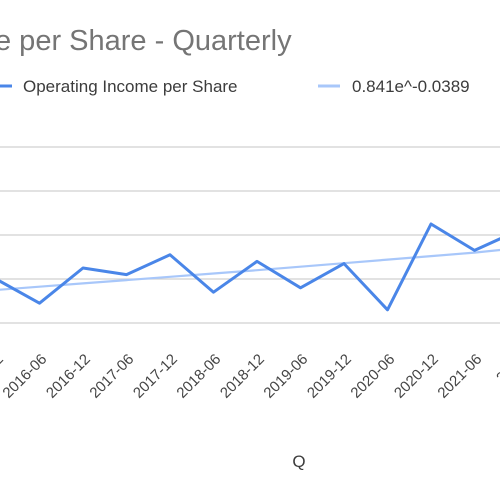  What do you see at coordinates (198, 376) in the screenshot?
I see `x-tick-label: 2018-06` at bounding box center [198, 376].